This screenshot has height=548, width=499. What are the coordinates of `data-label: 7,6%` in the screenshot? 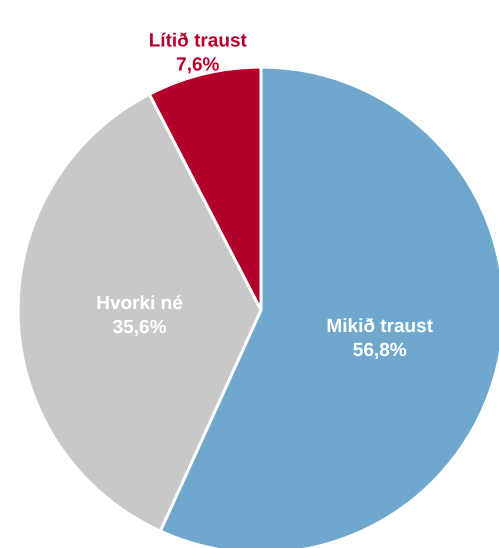 It's located at (198, 65).